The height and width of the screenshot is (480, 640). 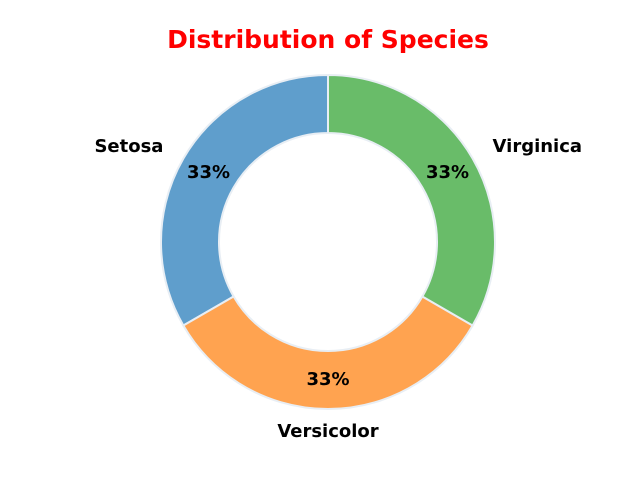 I want to click on chart-title: Distribution of Species, so click(x=328, y=39).